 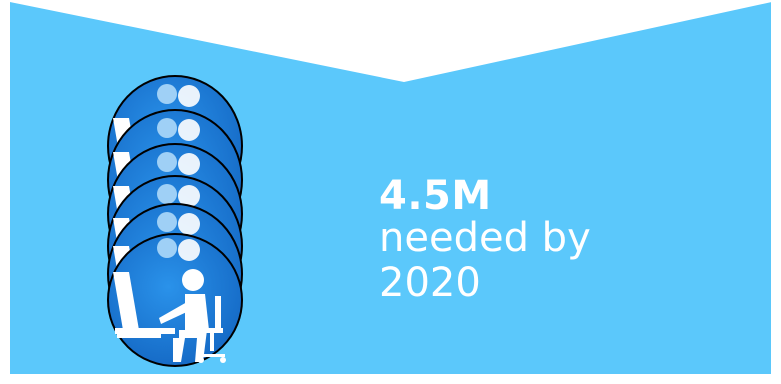 What do you see at coordinates (175, 221) in the screenshot?
I see `worker-badge-stack` at bounding box center [175, 221].